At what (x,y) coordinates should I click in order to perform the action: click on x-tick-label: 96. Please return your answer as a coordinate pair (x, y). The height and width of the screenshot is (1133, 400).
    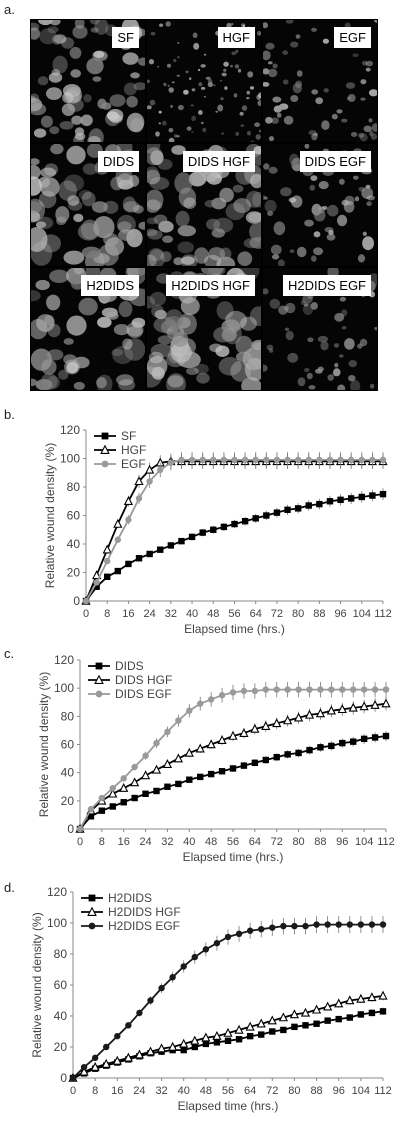
    Looking at the image, I should click on (342, 842).